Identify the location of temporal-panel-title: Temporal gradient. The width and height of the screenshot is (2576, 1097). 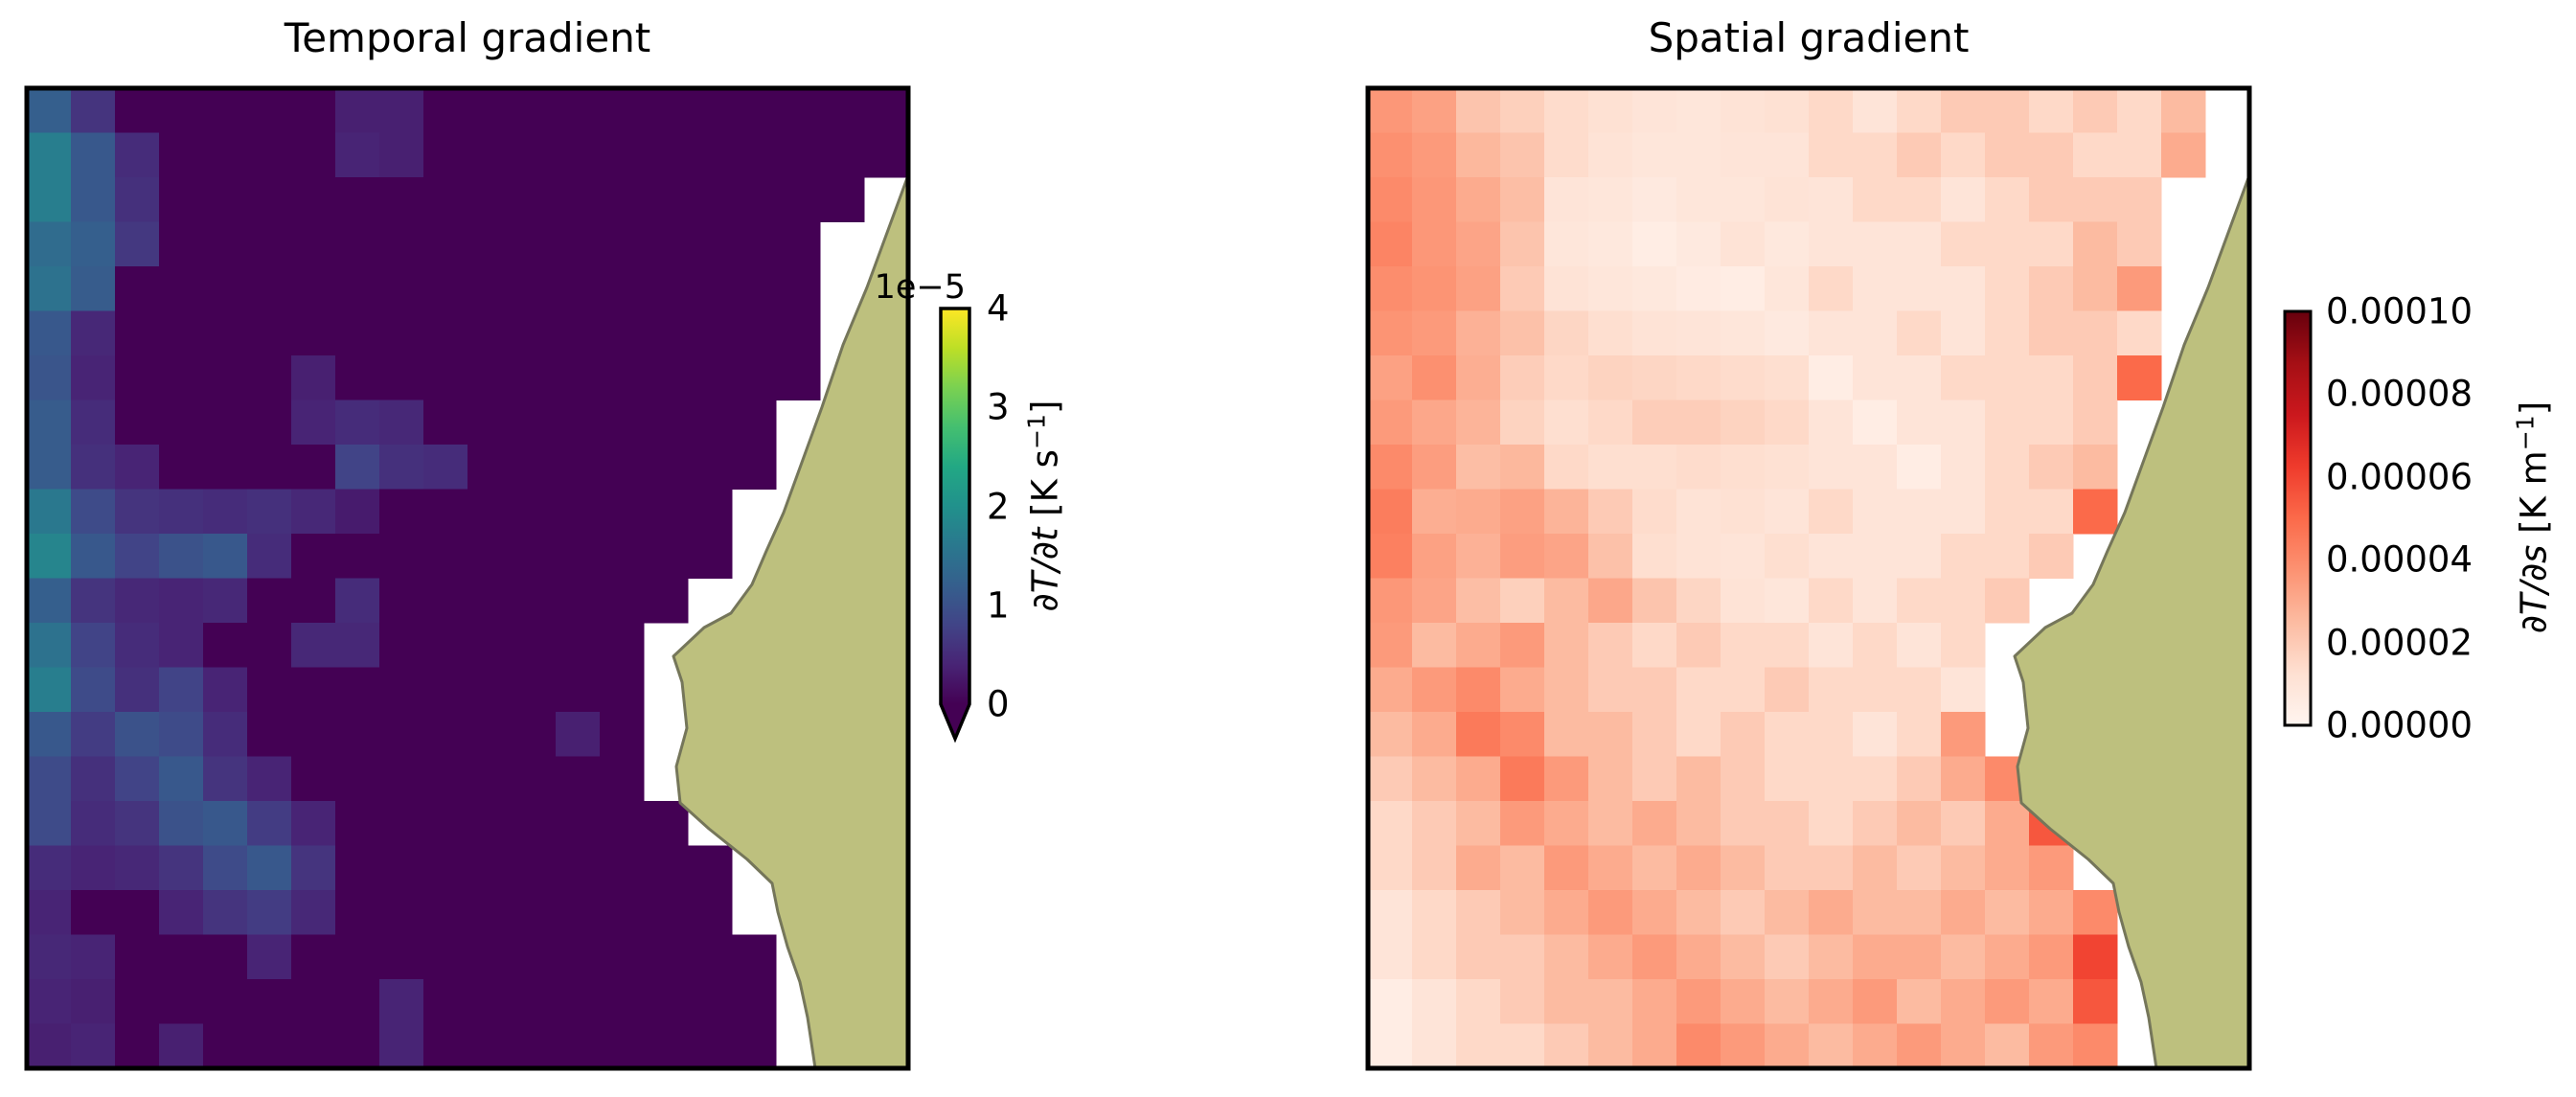
(467, 37).